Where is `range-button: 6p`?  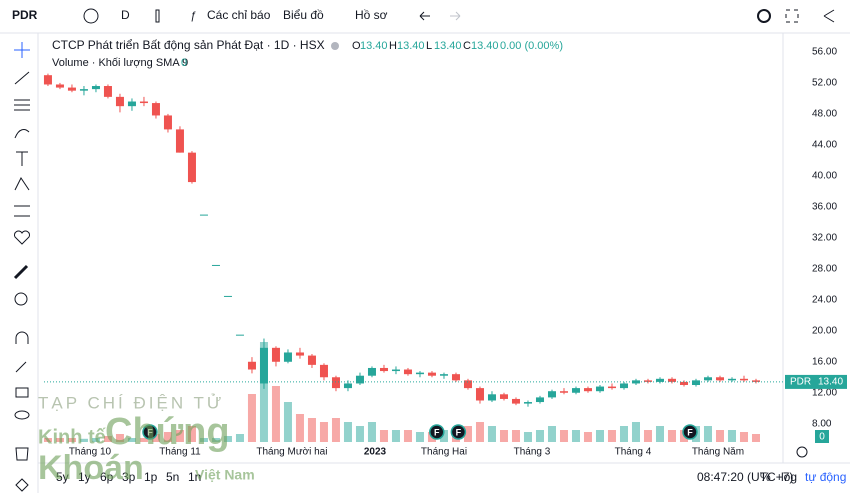 range-button: 6p is located at coordinates (107, 477).